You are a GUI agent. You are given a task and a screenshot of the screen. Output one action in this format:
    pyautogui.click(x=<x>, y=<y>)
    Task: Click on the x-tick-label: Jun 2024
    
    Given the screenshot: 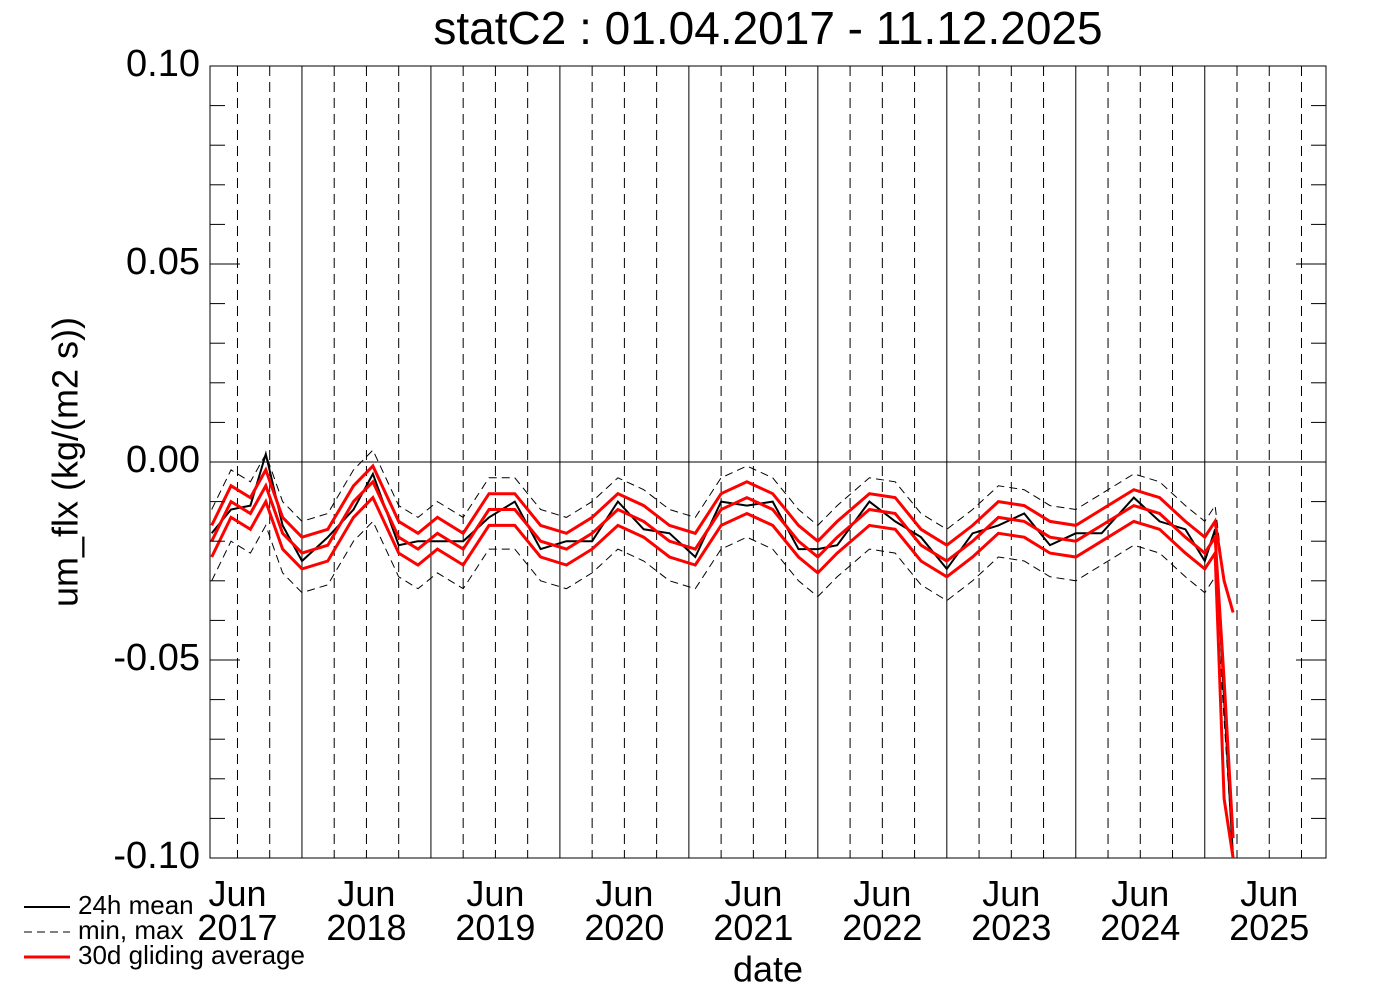 What is the action you would take?
    pyautogui.click(x=1140, y=910)
    